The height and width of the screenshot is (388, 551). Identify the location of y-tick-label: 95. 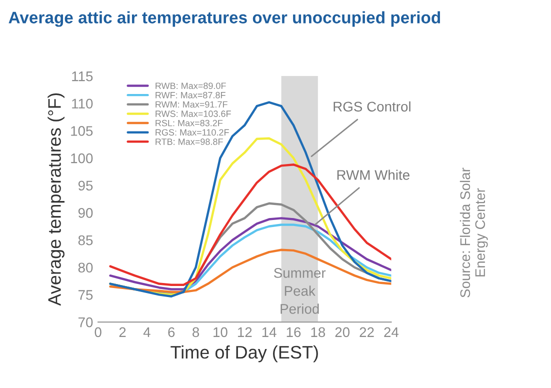
(85, 185).